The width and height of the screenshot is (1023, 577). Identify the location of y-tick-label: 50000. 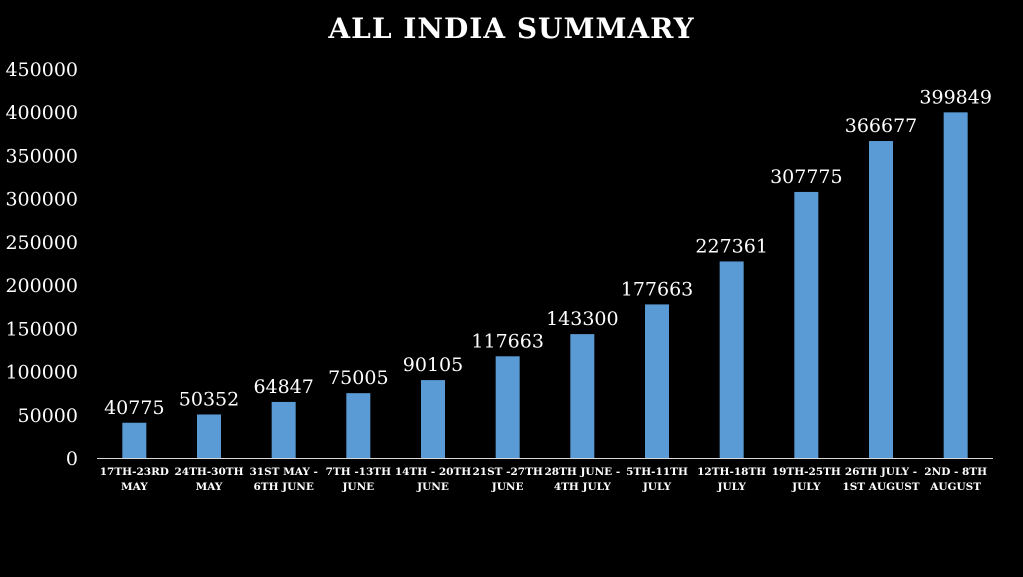
(48, 416).